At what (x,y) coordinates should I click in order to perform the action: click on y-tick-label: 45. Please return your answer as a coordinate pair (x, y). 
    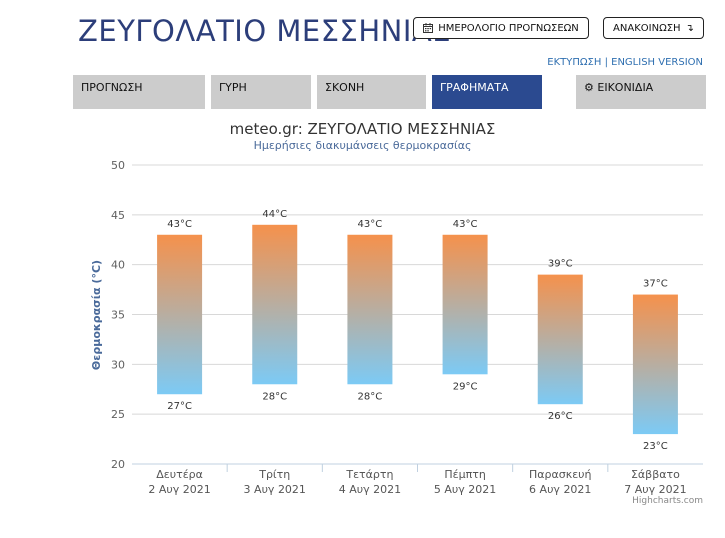
    Looking at the image, I should click on (118, 215).